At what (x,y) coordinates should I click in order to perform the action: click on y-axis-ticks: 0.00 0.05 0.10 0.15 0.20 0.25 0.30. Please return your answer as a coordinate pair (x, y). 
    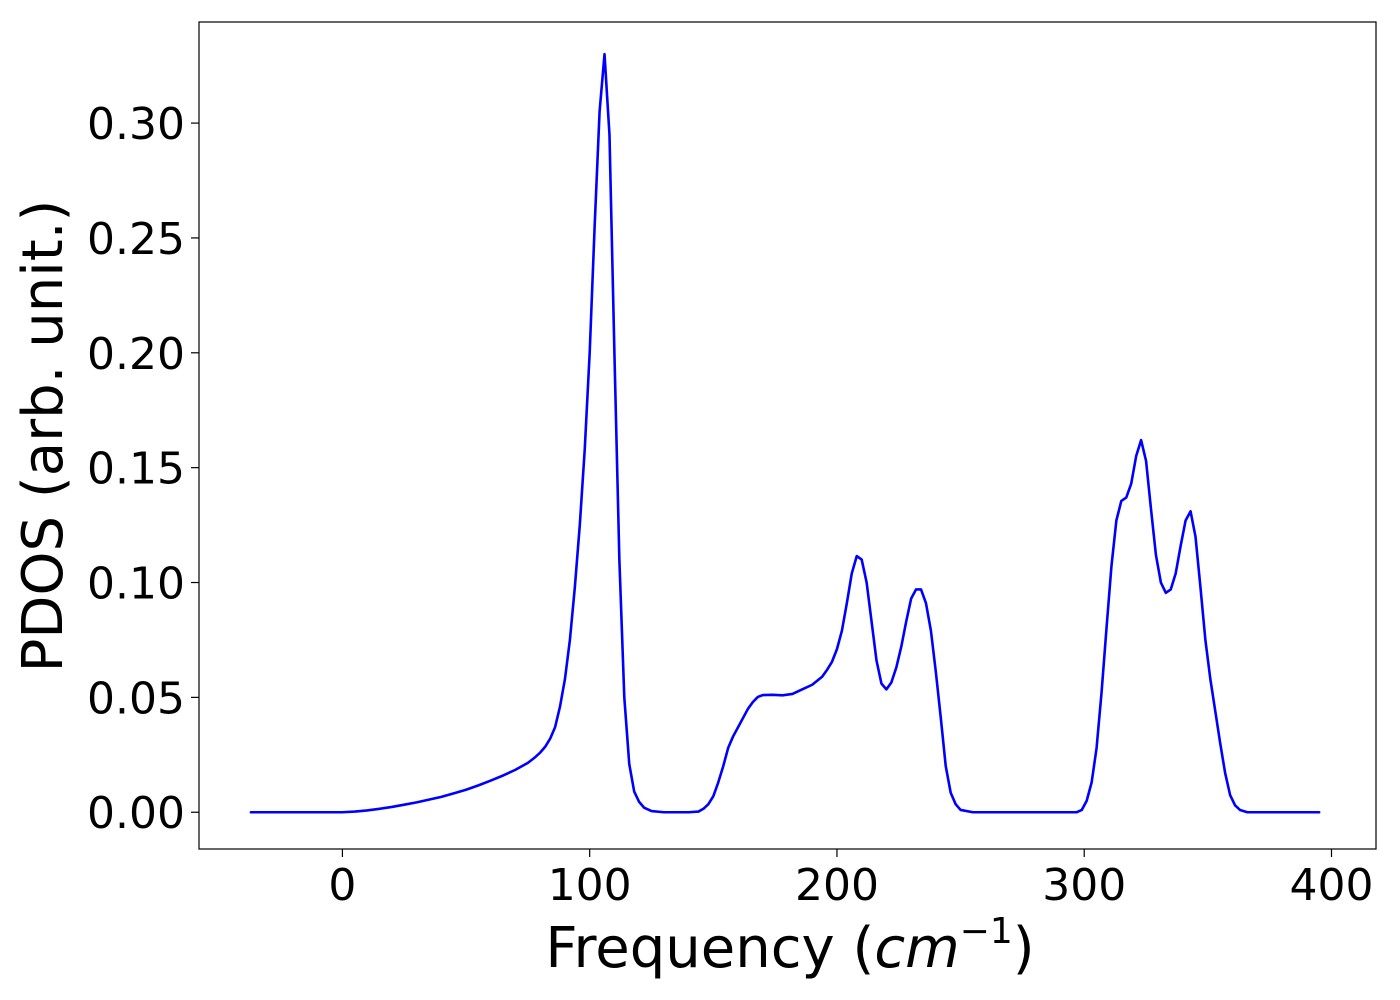
    Looking at the image, I should click on (143, 469).